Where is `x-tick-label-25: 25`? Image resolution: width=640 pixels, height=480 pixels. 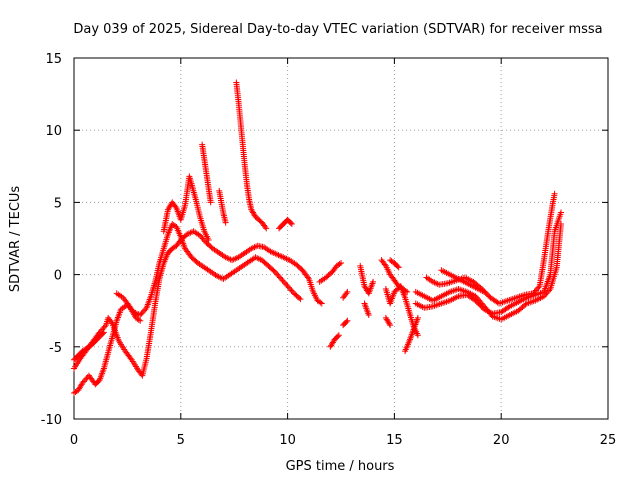 x-tick-label-25: 25 is located at coordinates (608, 440).